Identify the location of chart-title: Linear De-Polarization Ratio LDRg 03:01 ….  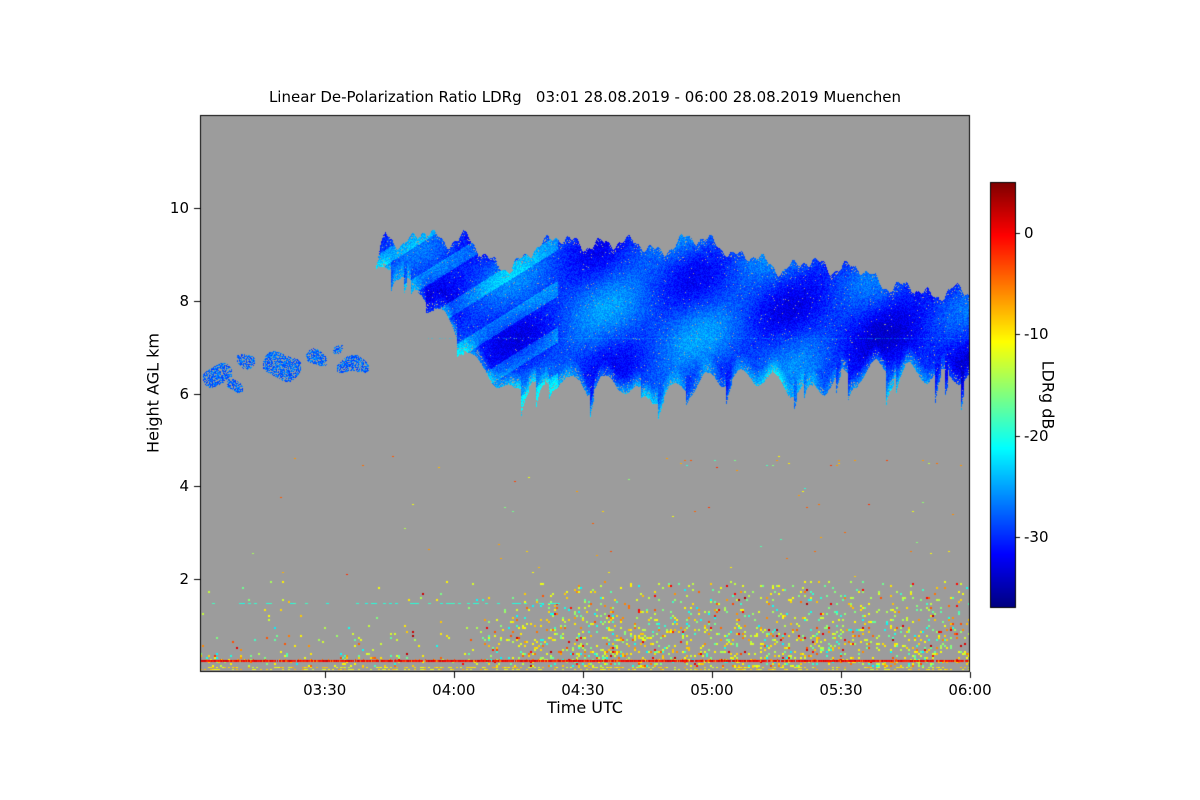
(585, 97).